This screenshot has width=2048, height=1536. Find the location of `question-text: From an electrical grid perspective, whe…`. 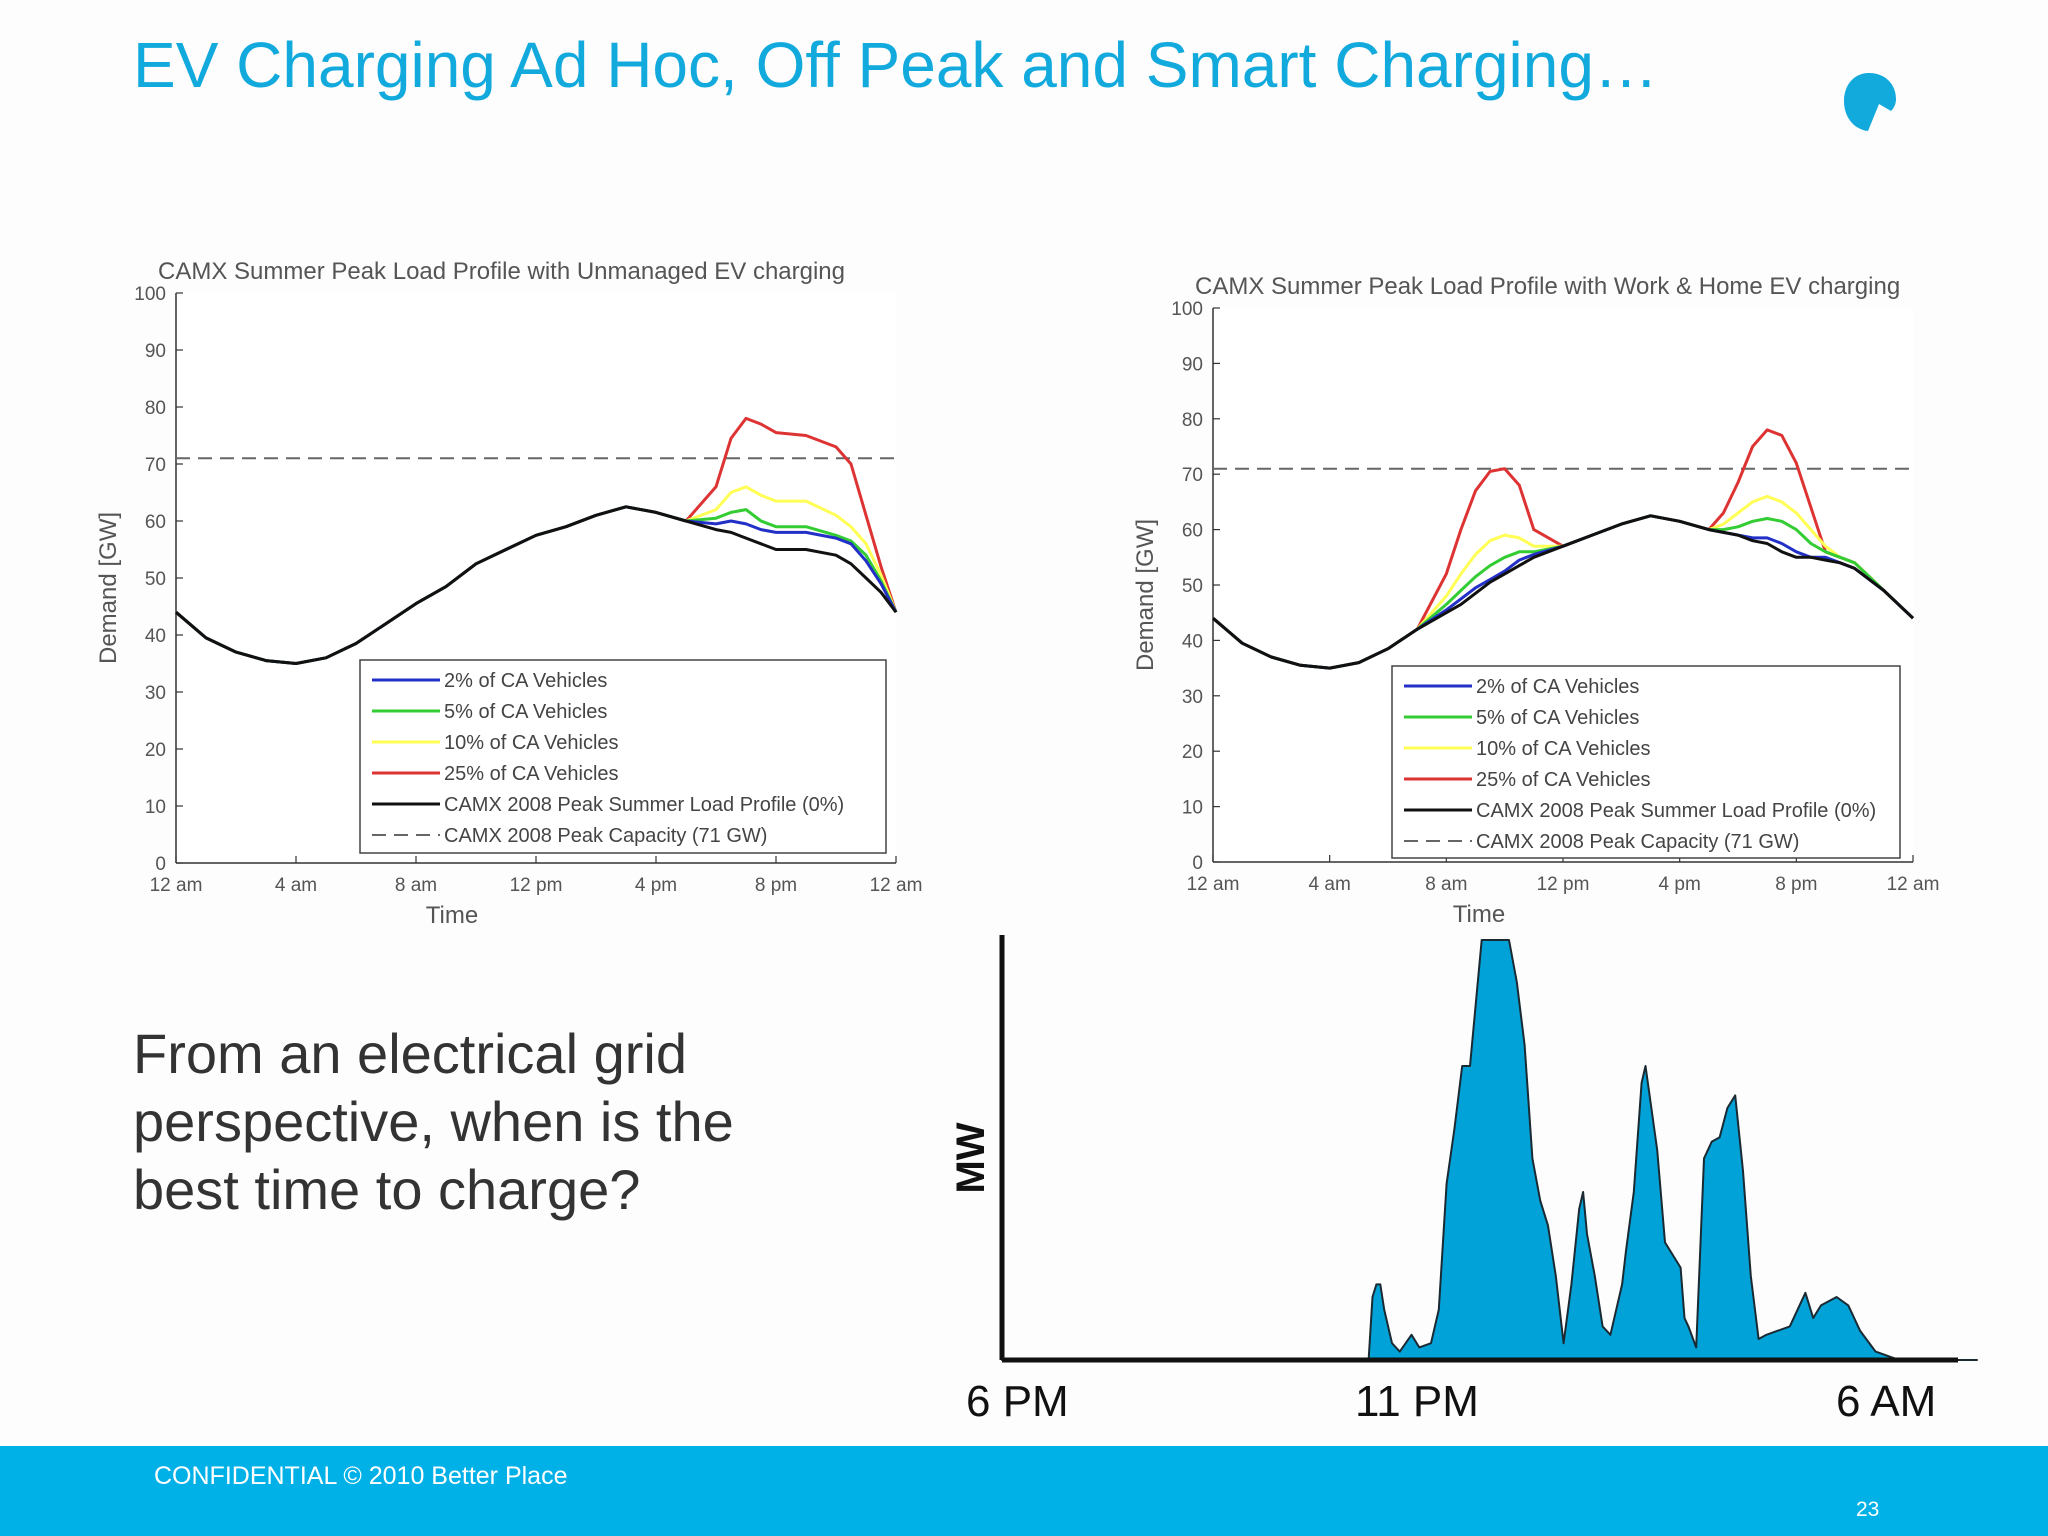

question-text: From an electrical grid perspective, whe… is located at coordinates (433, 1121).